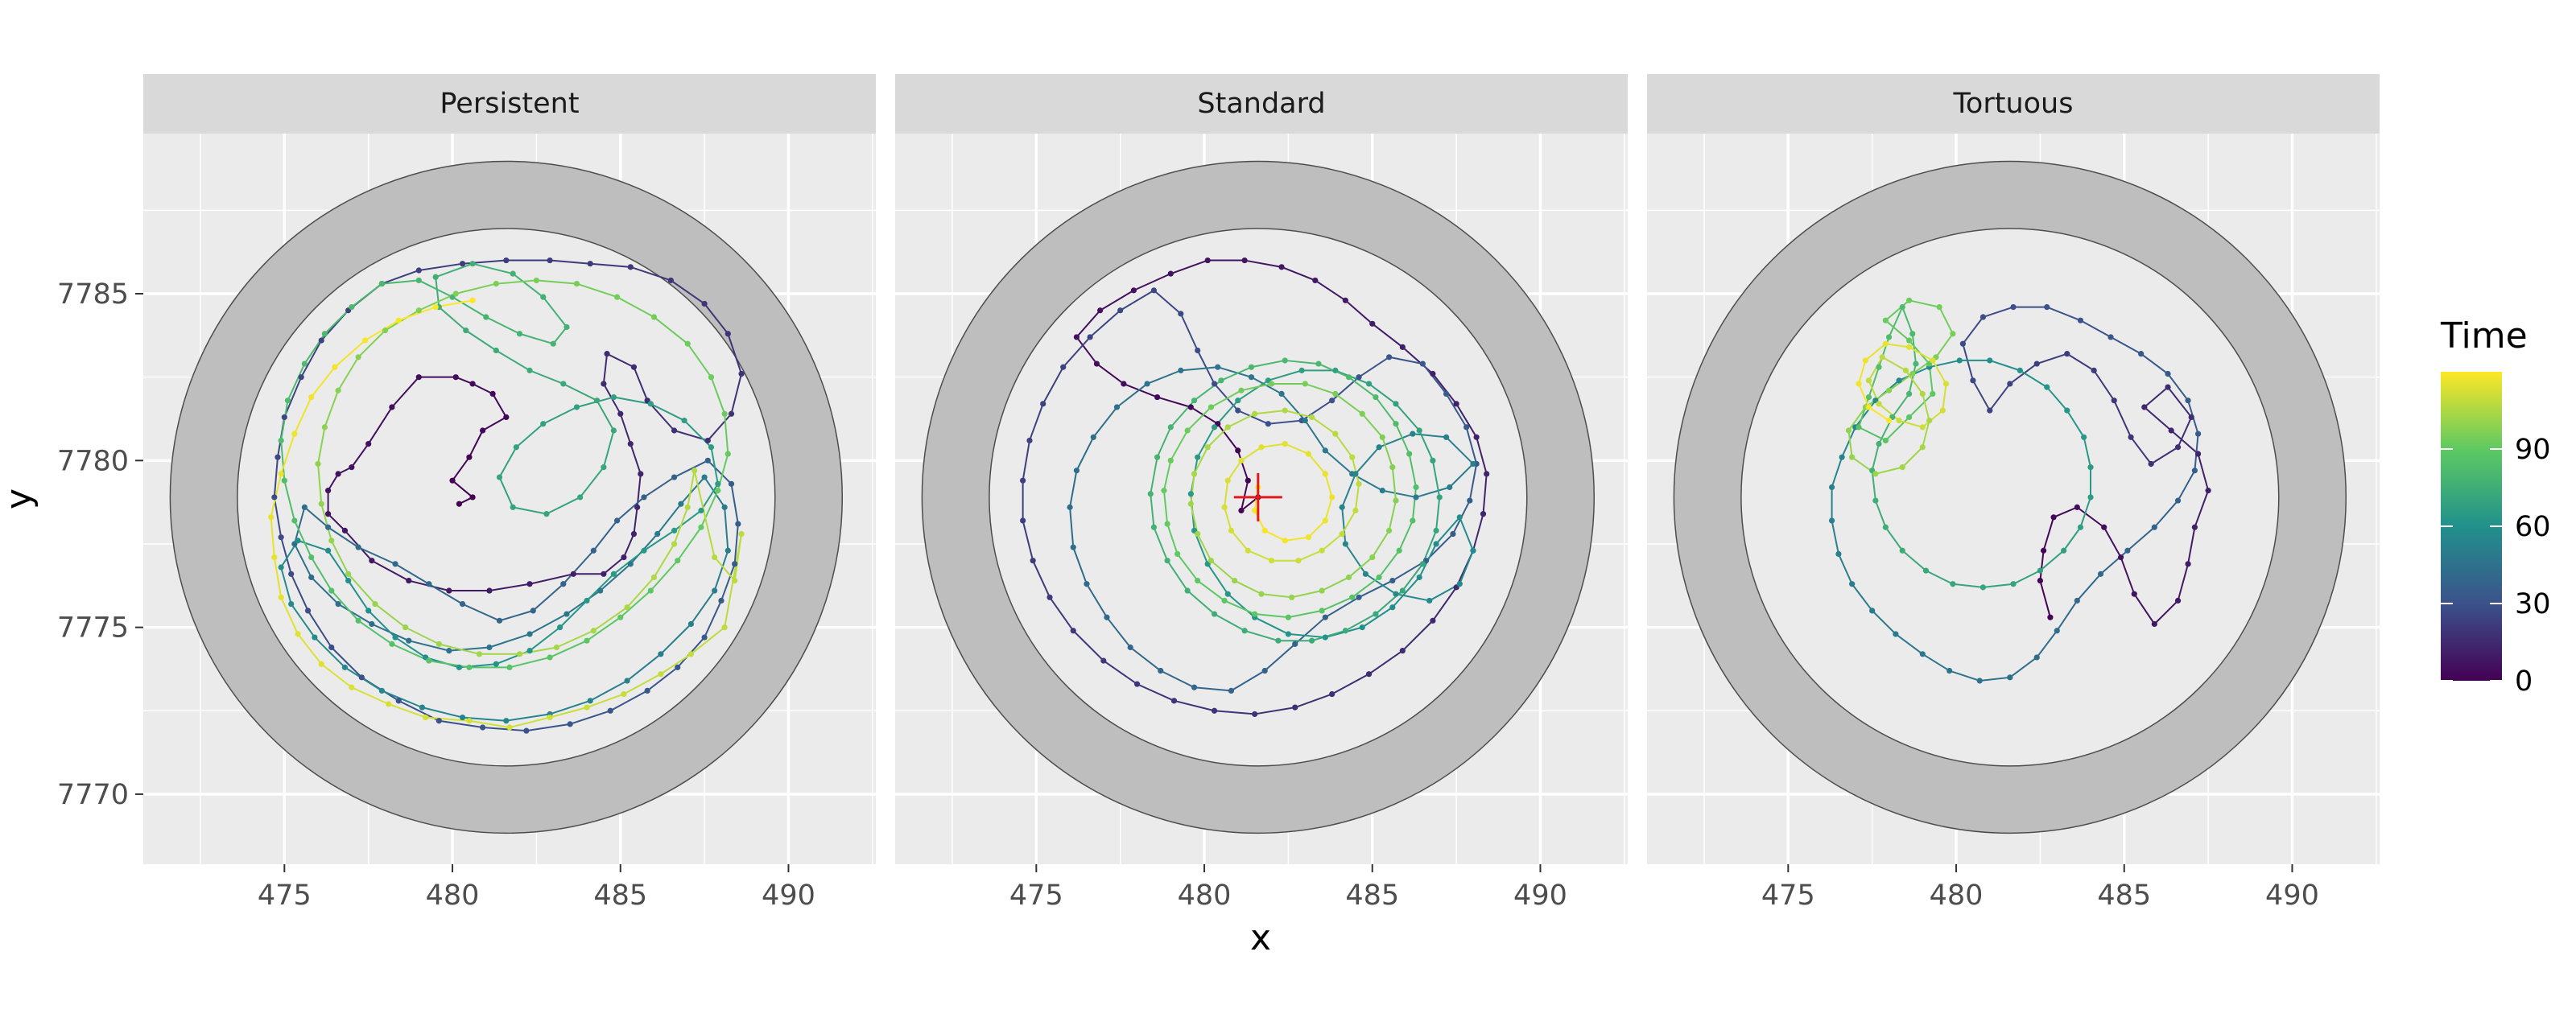 The width and height of the screenshot is (2576, 1030). What do you see at coordinates (506, 497) in the screenshot?
I see `arena-inner-area` at bounding box center [506, 497].